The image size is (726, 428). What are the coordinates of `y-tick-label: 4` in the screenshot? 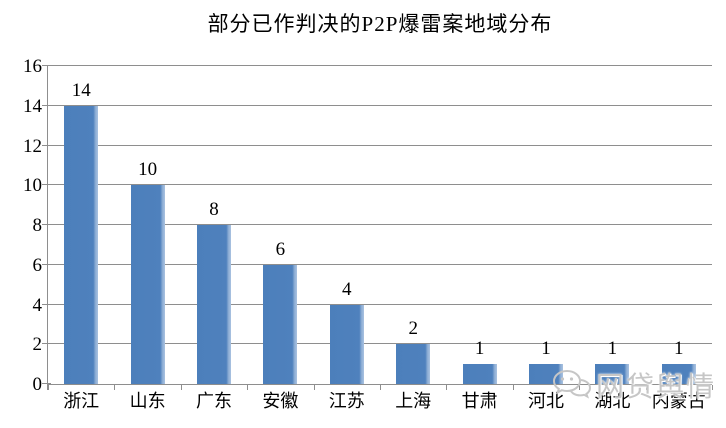 It's located at (37, 305).